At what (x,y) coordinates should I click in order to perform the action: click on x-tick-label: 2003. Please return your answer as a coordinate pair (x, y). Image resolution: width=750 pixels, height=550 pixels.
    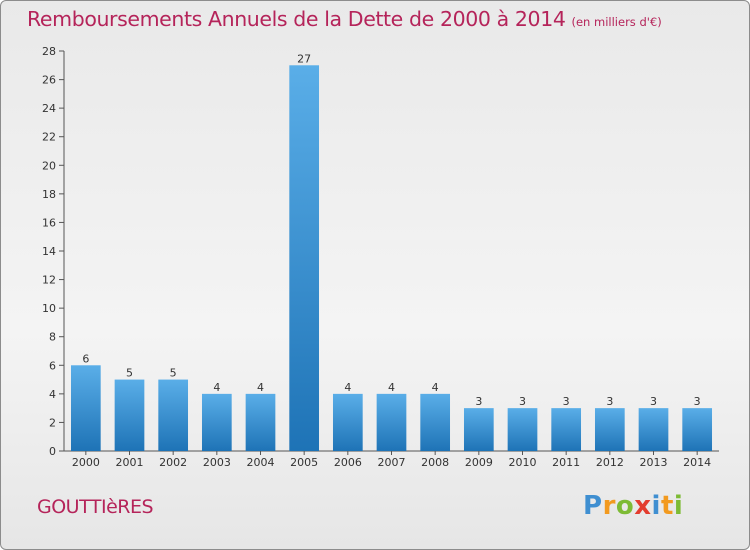
    Looking at the image, I should click on (217, 462).